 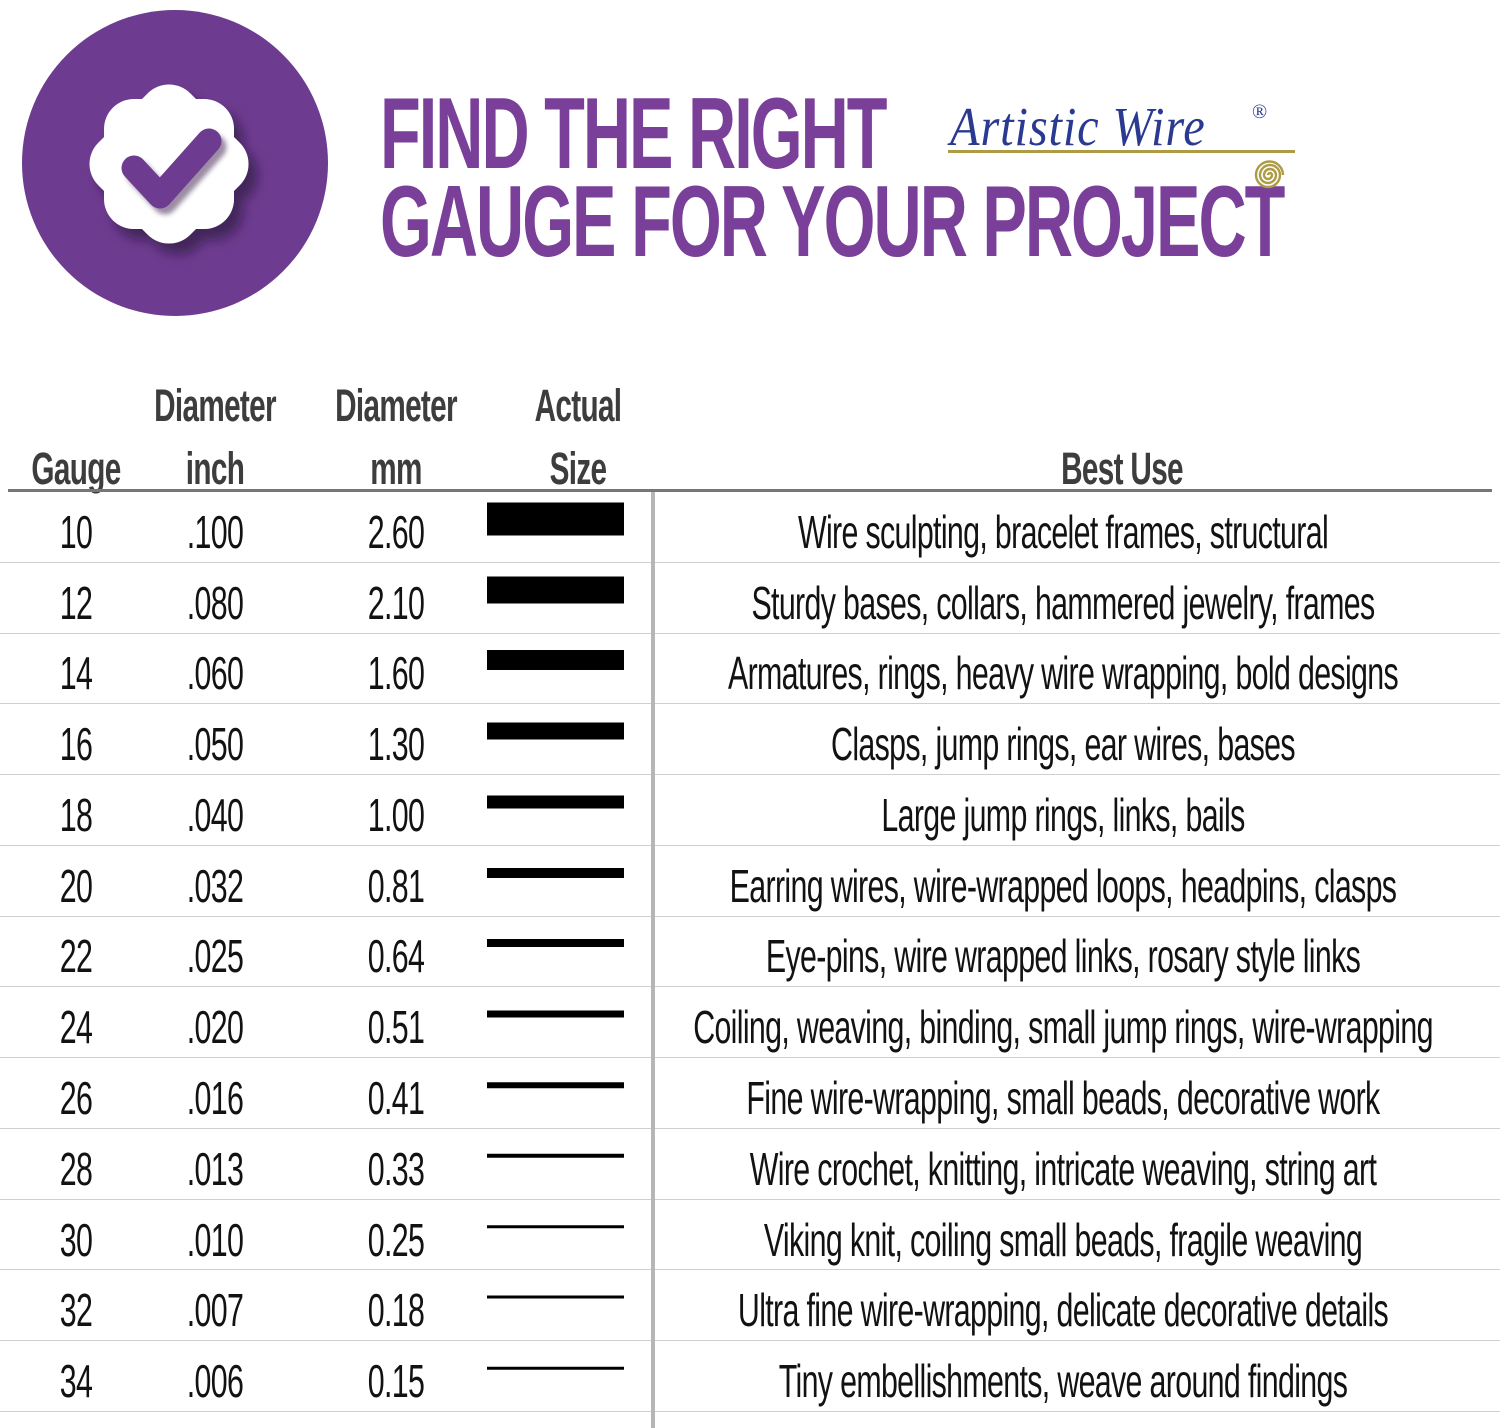 What do you see at coordinates (215, 956) in the screenshot?
I see `diameter-inch-cell: .025` at bounding box center [215, 956].